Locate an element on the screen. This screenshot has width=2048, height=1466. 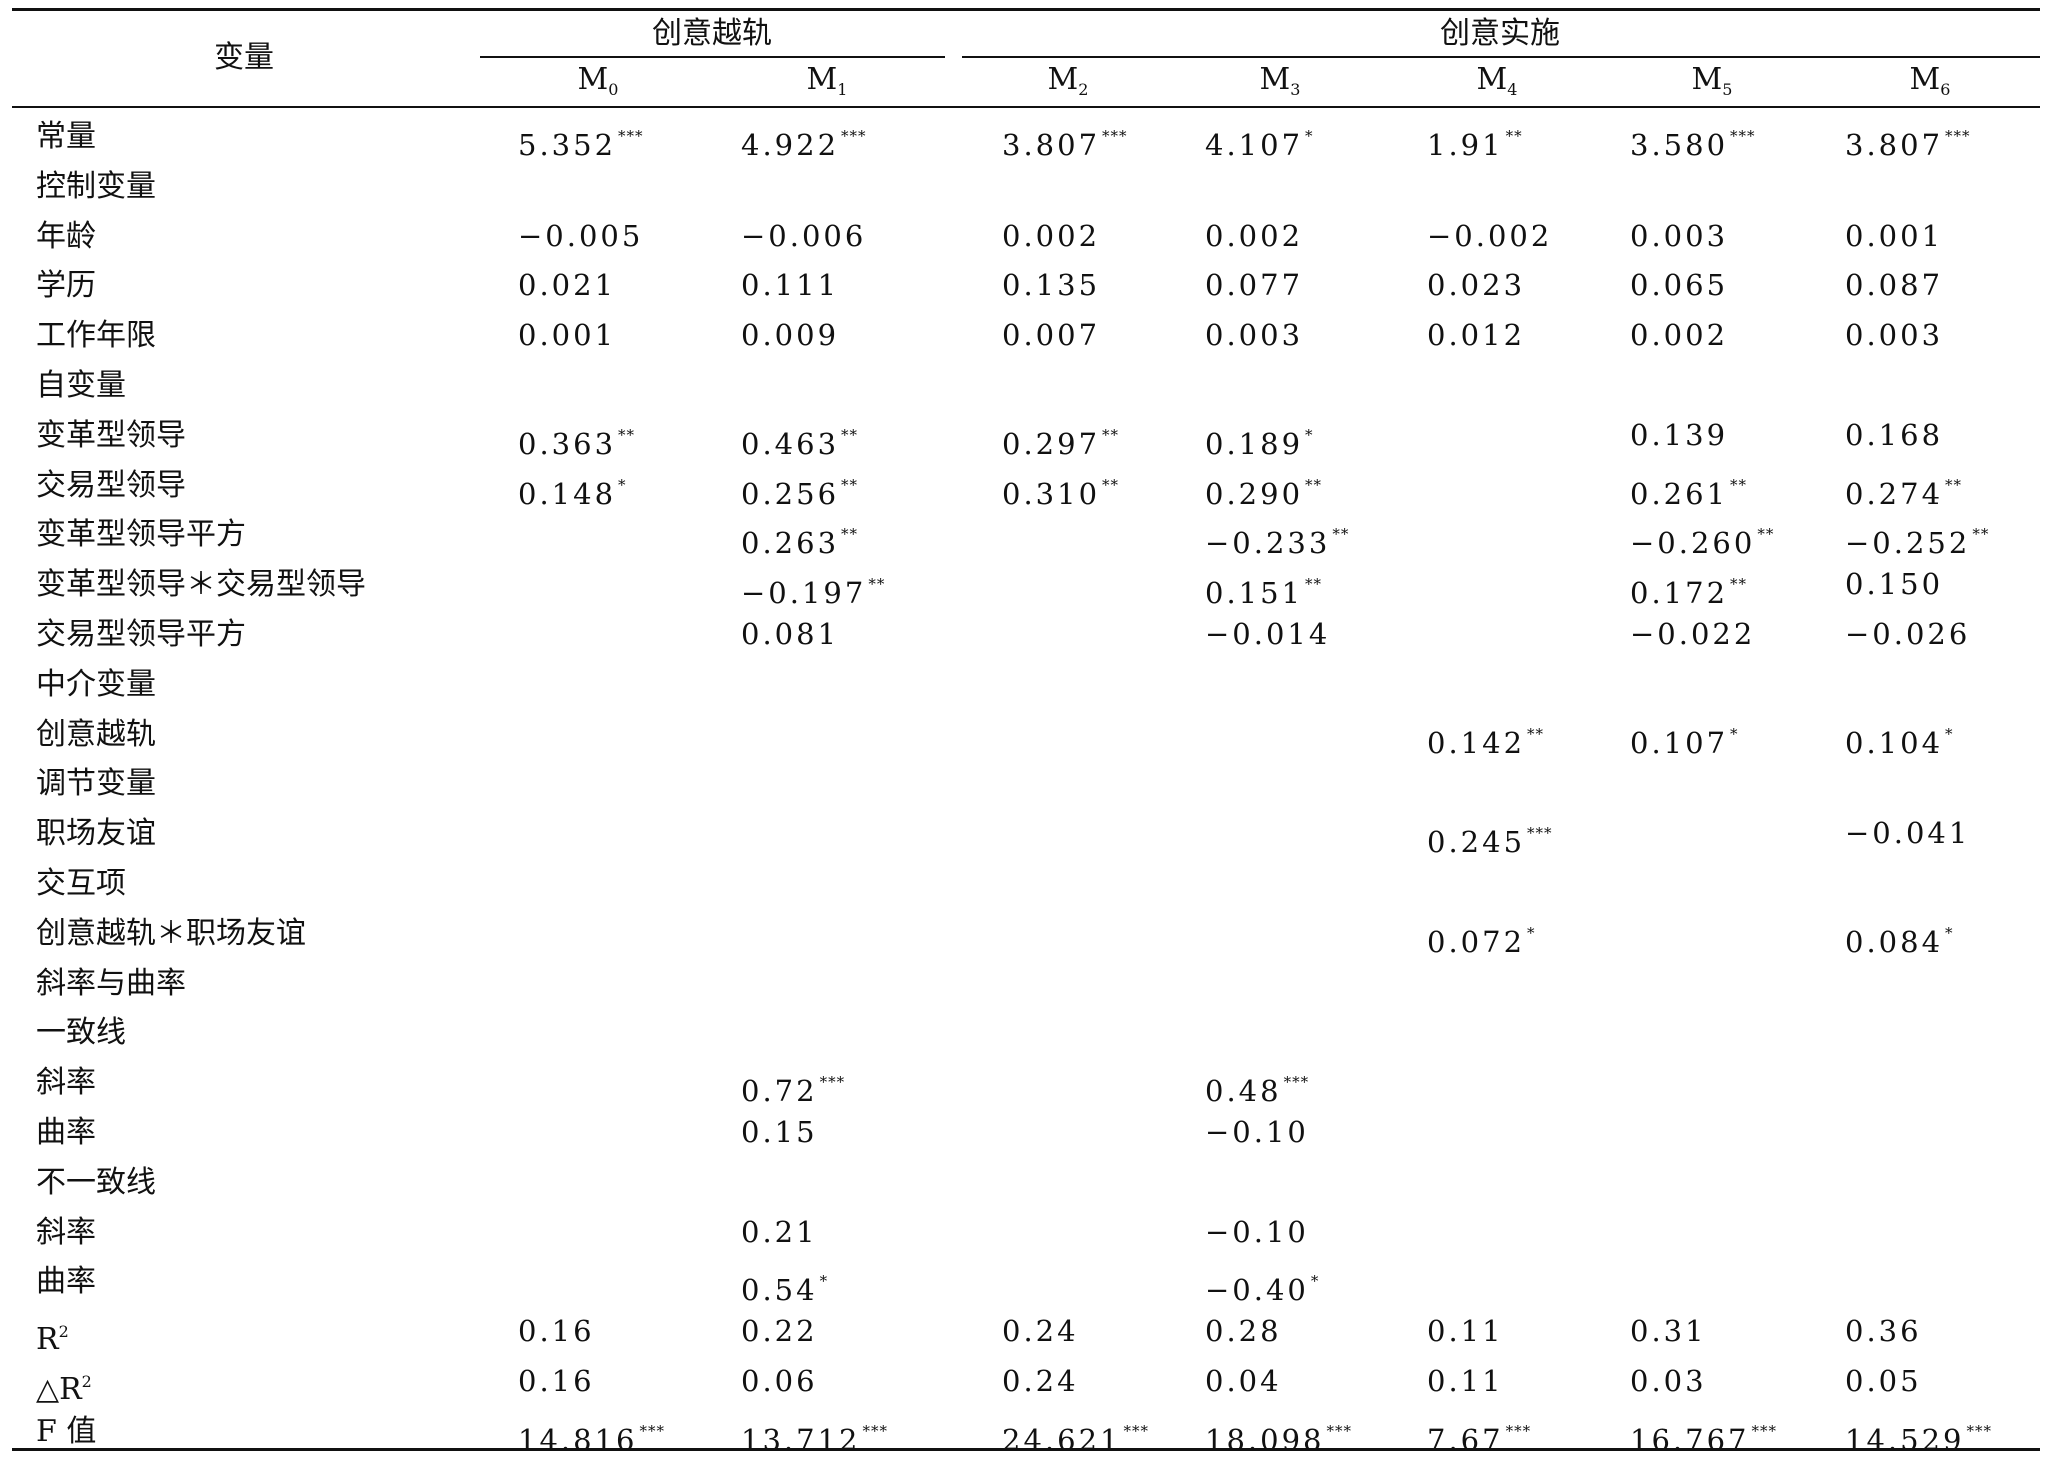
coefficient: 3.807 is located at coordinates (1894, 145).